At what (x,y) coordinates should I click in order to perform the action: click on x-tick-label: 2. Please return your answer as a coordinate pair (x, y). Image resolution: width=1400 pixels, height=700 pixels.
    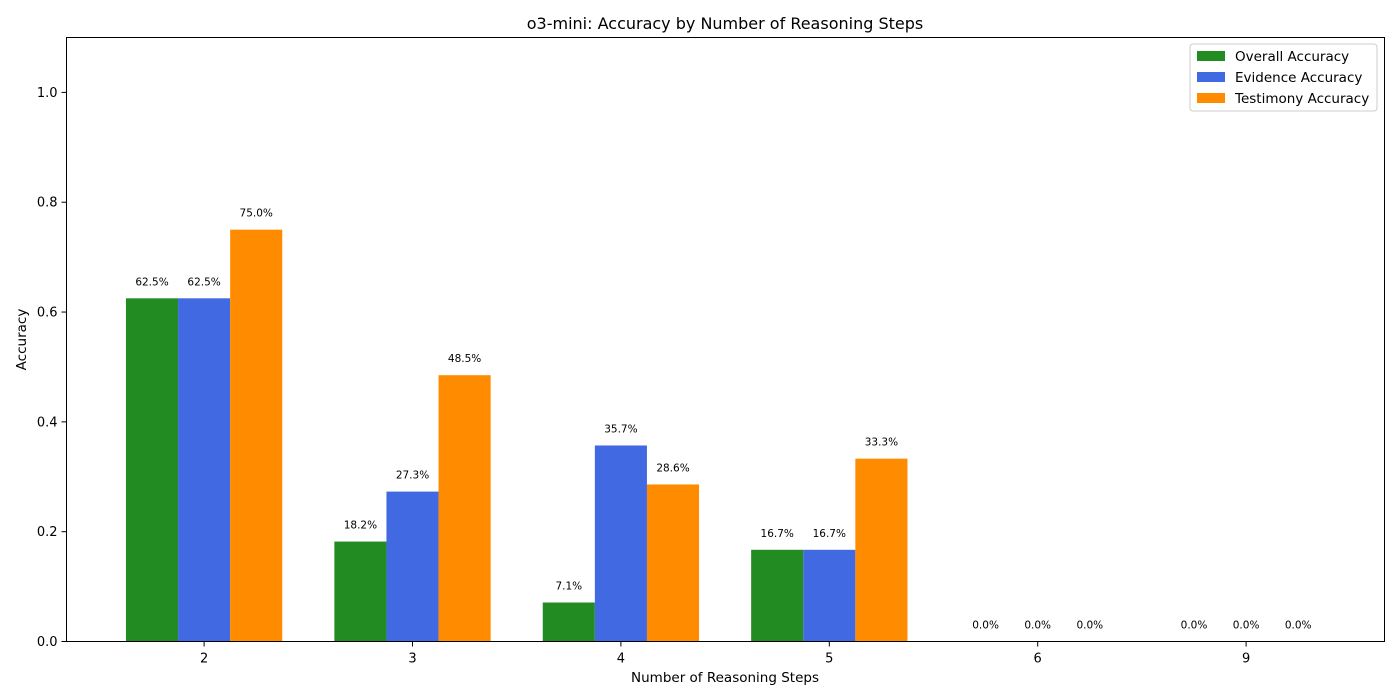
    Looking at the image, I should click on (204, 659).